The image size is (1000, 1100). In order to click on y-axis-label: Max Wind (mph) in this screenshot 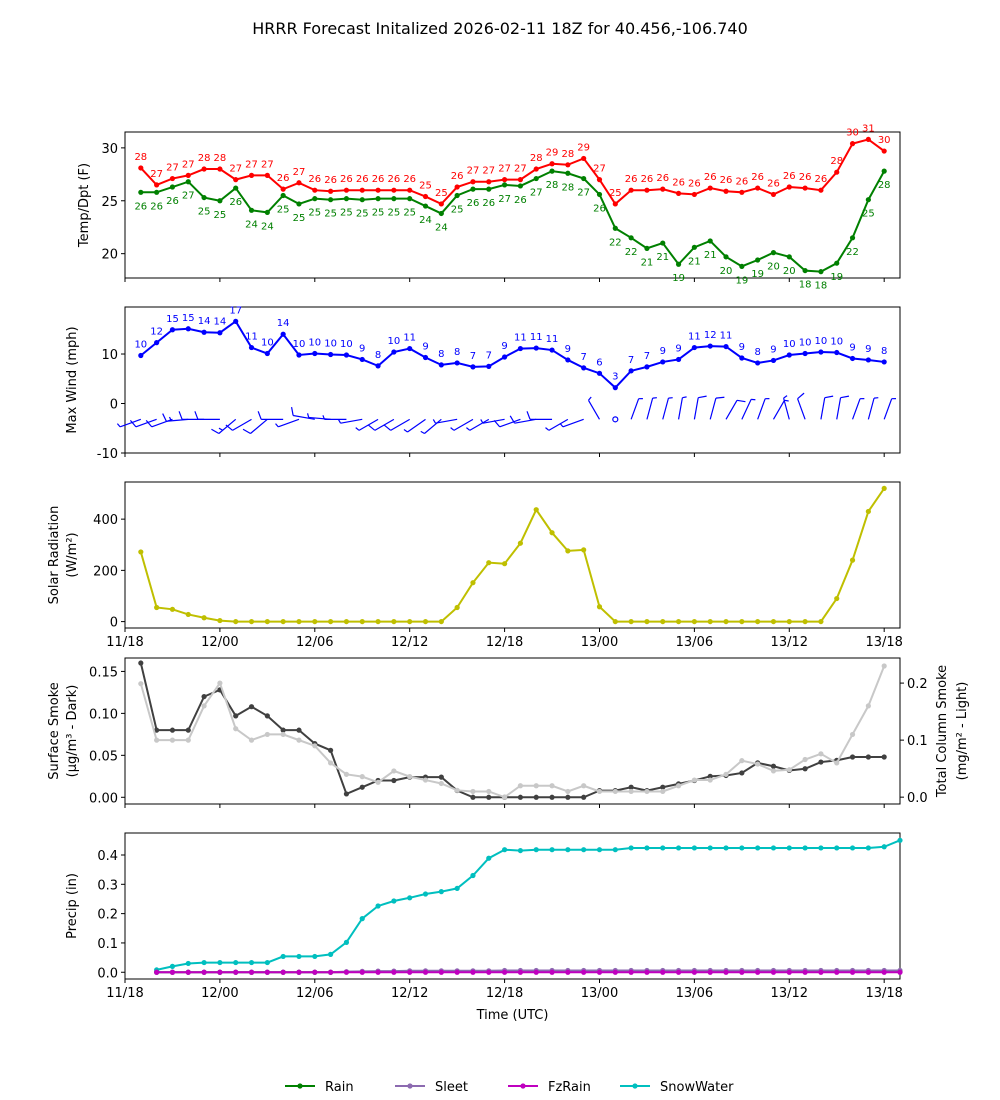, I will do `click(72, 379)`.